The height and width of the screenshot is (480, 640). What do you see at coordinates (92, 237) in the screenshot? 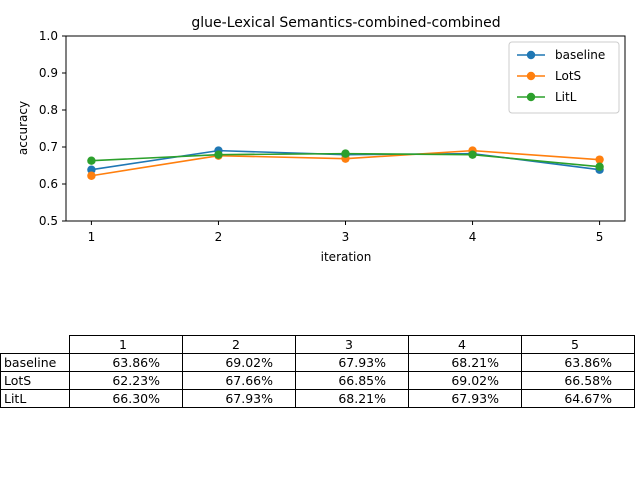
I see `x-tick-label: 1` at bounding box center [92, 237].